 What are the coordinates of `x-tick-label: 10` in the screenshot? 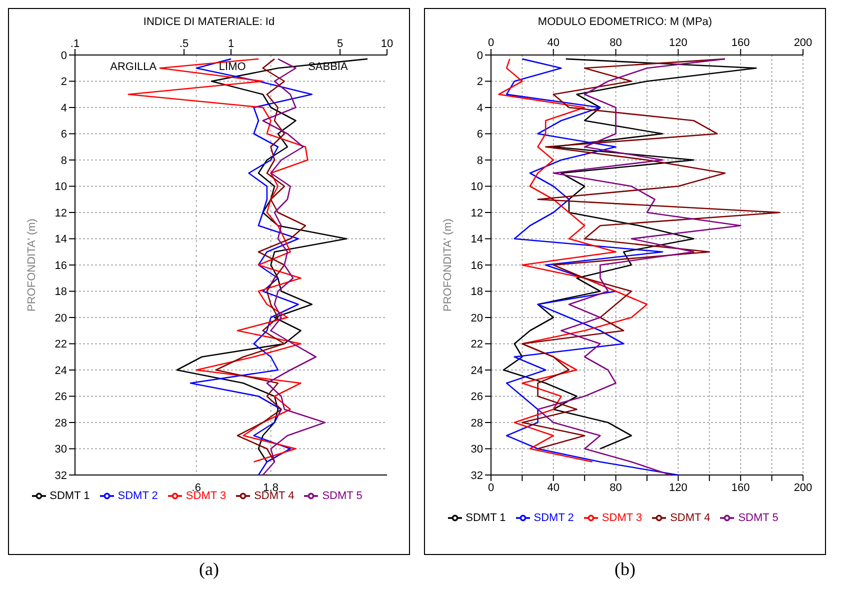 It's located at (387, 44).